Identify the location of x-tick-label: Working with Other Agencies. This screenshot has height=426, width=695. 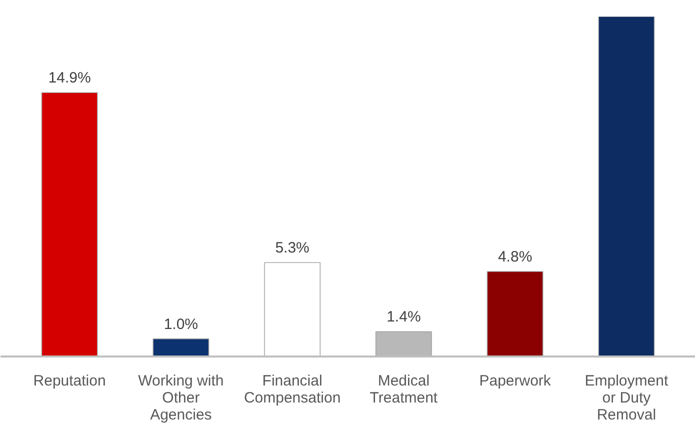
(181, 398).